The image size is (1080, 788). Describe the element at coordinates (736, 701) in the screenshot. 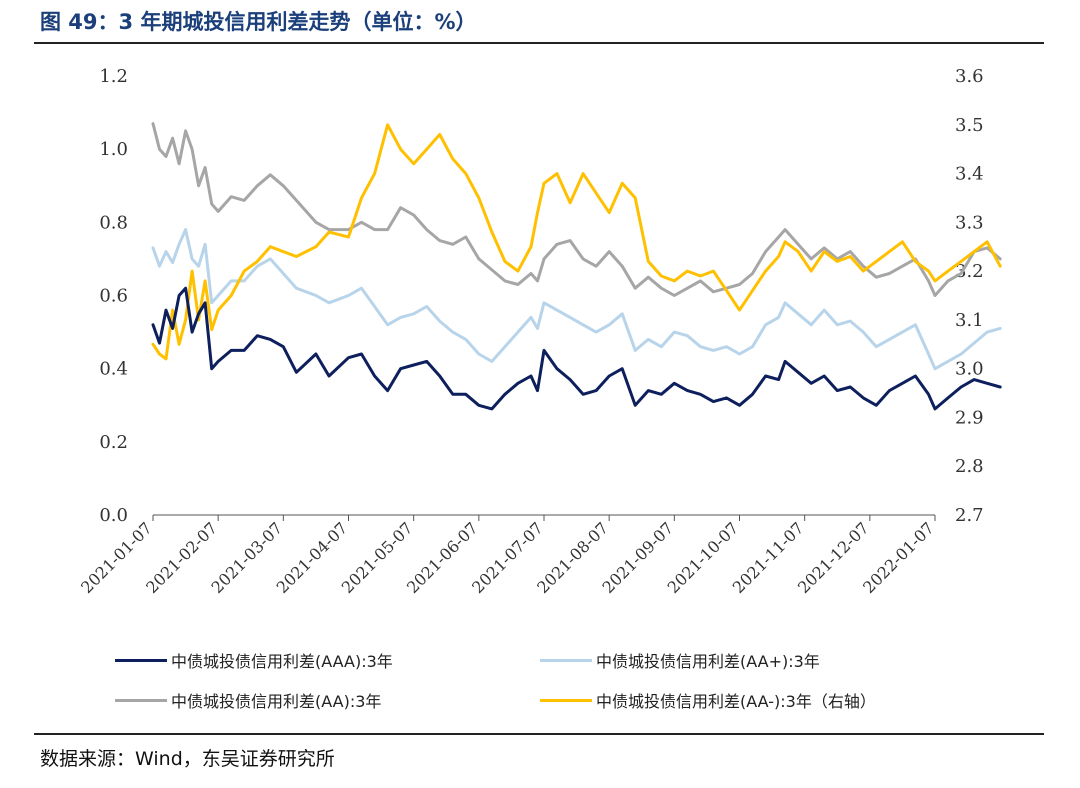

I see `legend-label-aa-minus: 中债城投债信用利差(AA-):3年（右轴）` at that location.